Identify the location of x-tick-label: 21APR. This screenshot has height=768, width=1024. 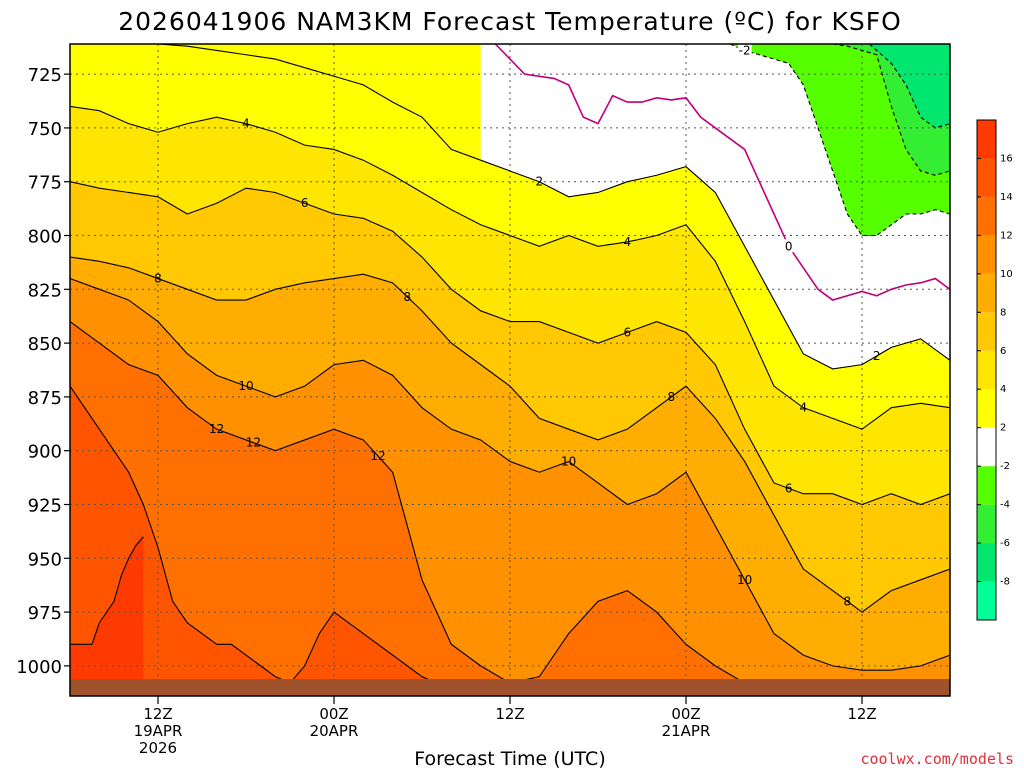
(686, 731).